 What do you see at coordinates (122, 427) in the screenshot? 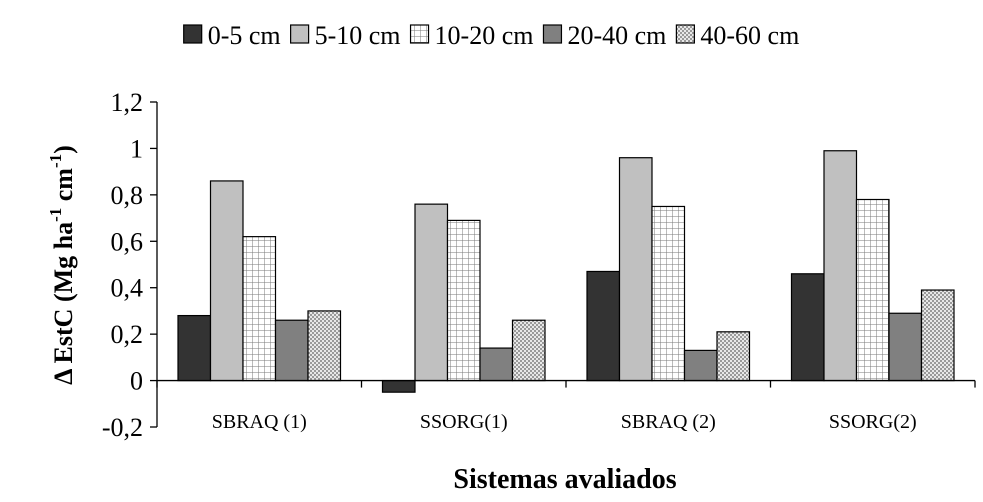
I see `y-tick-label: -0,2` at bounding box center [122, 427].